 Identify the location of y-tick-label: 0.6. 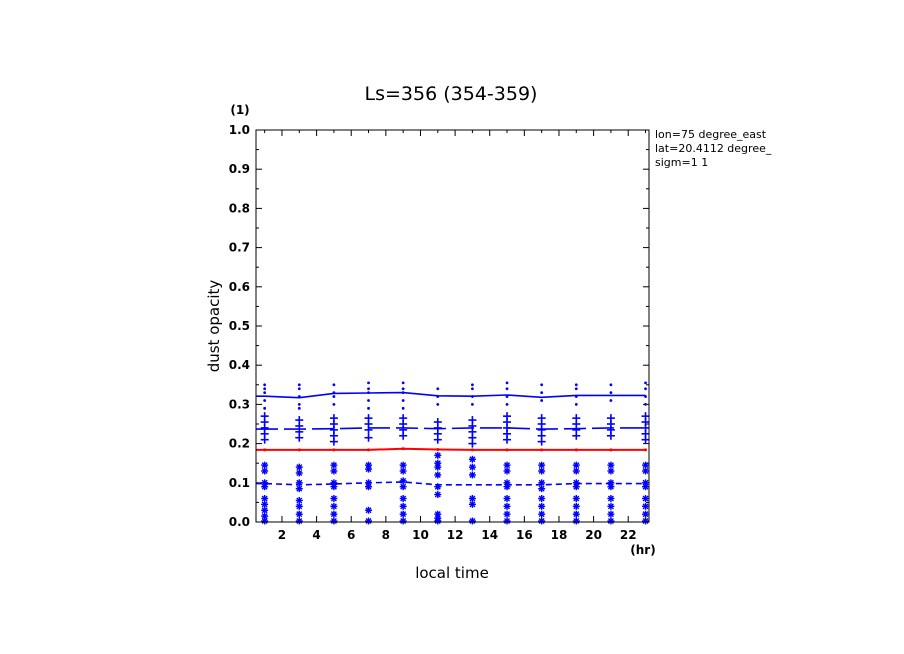
(239, 287).